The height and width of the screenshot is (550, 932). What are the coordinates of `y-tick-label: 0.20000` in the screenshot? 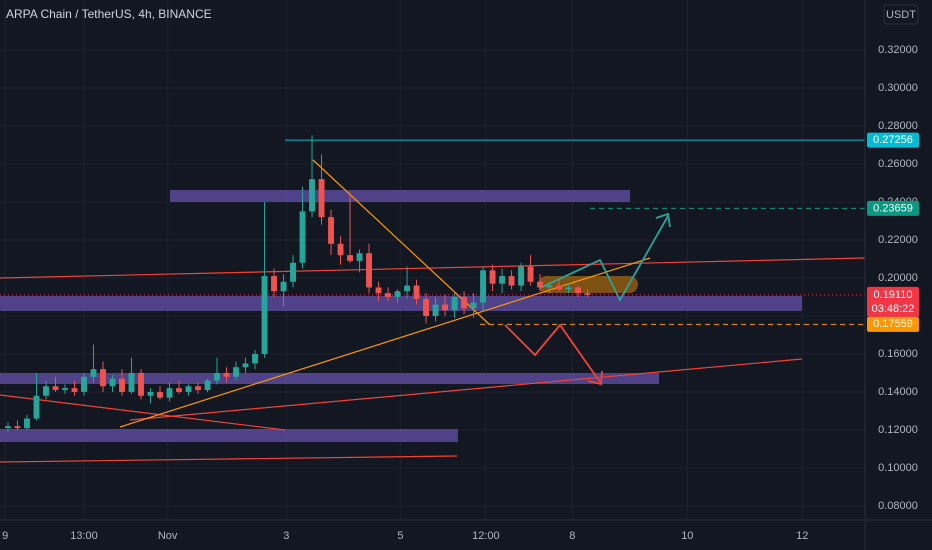 It's located at (898, 278).